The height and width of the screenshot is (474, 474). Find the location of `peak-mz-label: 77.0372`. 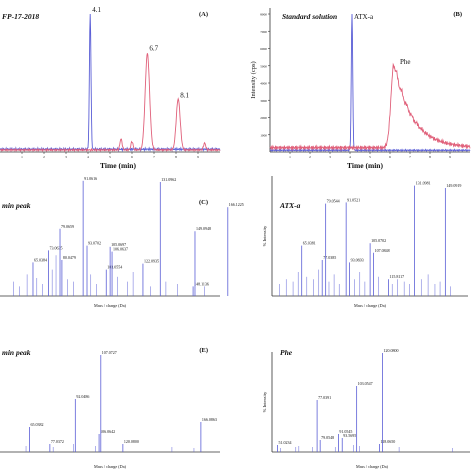

peak-mz-label: 77.0372 is located at coordinates (57, 441).